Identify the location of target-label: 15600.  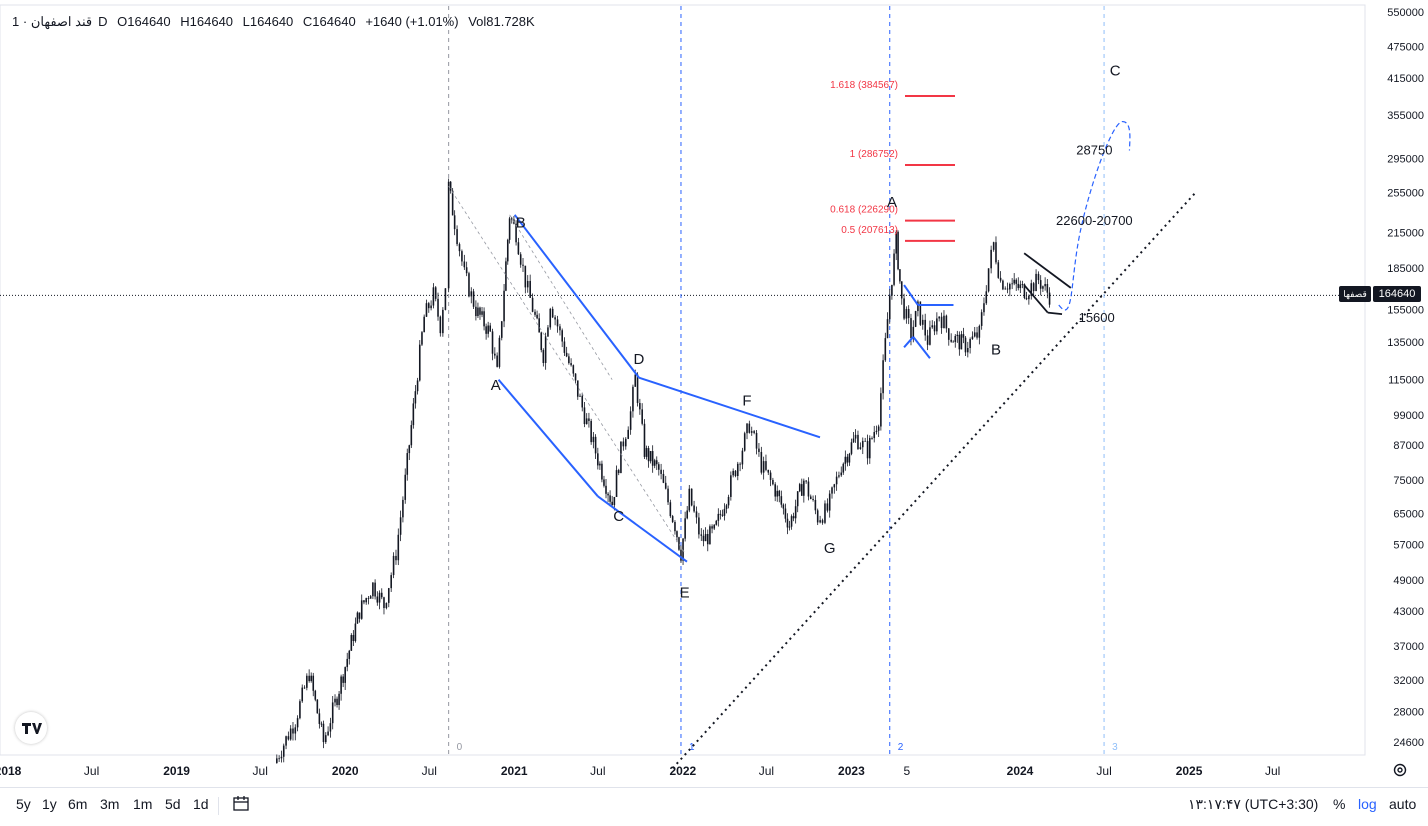
(1097, 317).